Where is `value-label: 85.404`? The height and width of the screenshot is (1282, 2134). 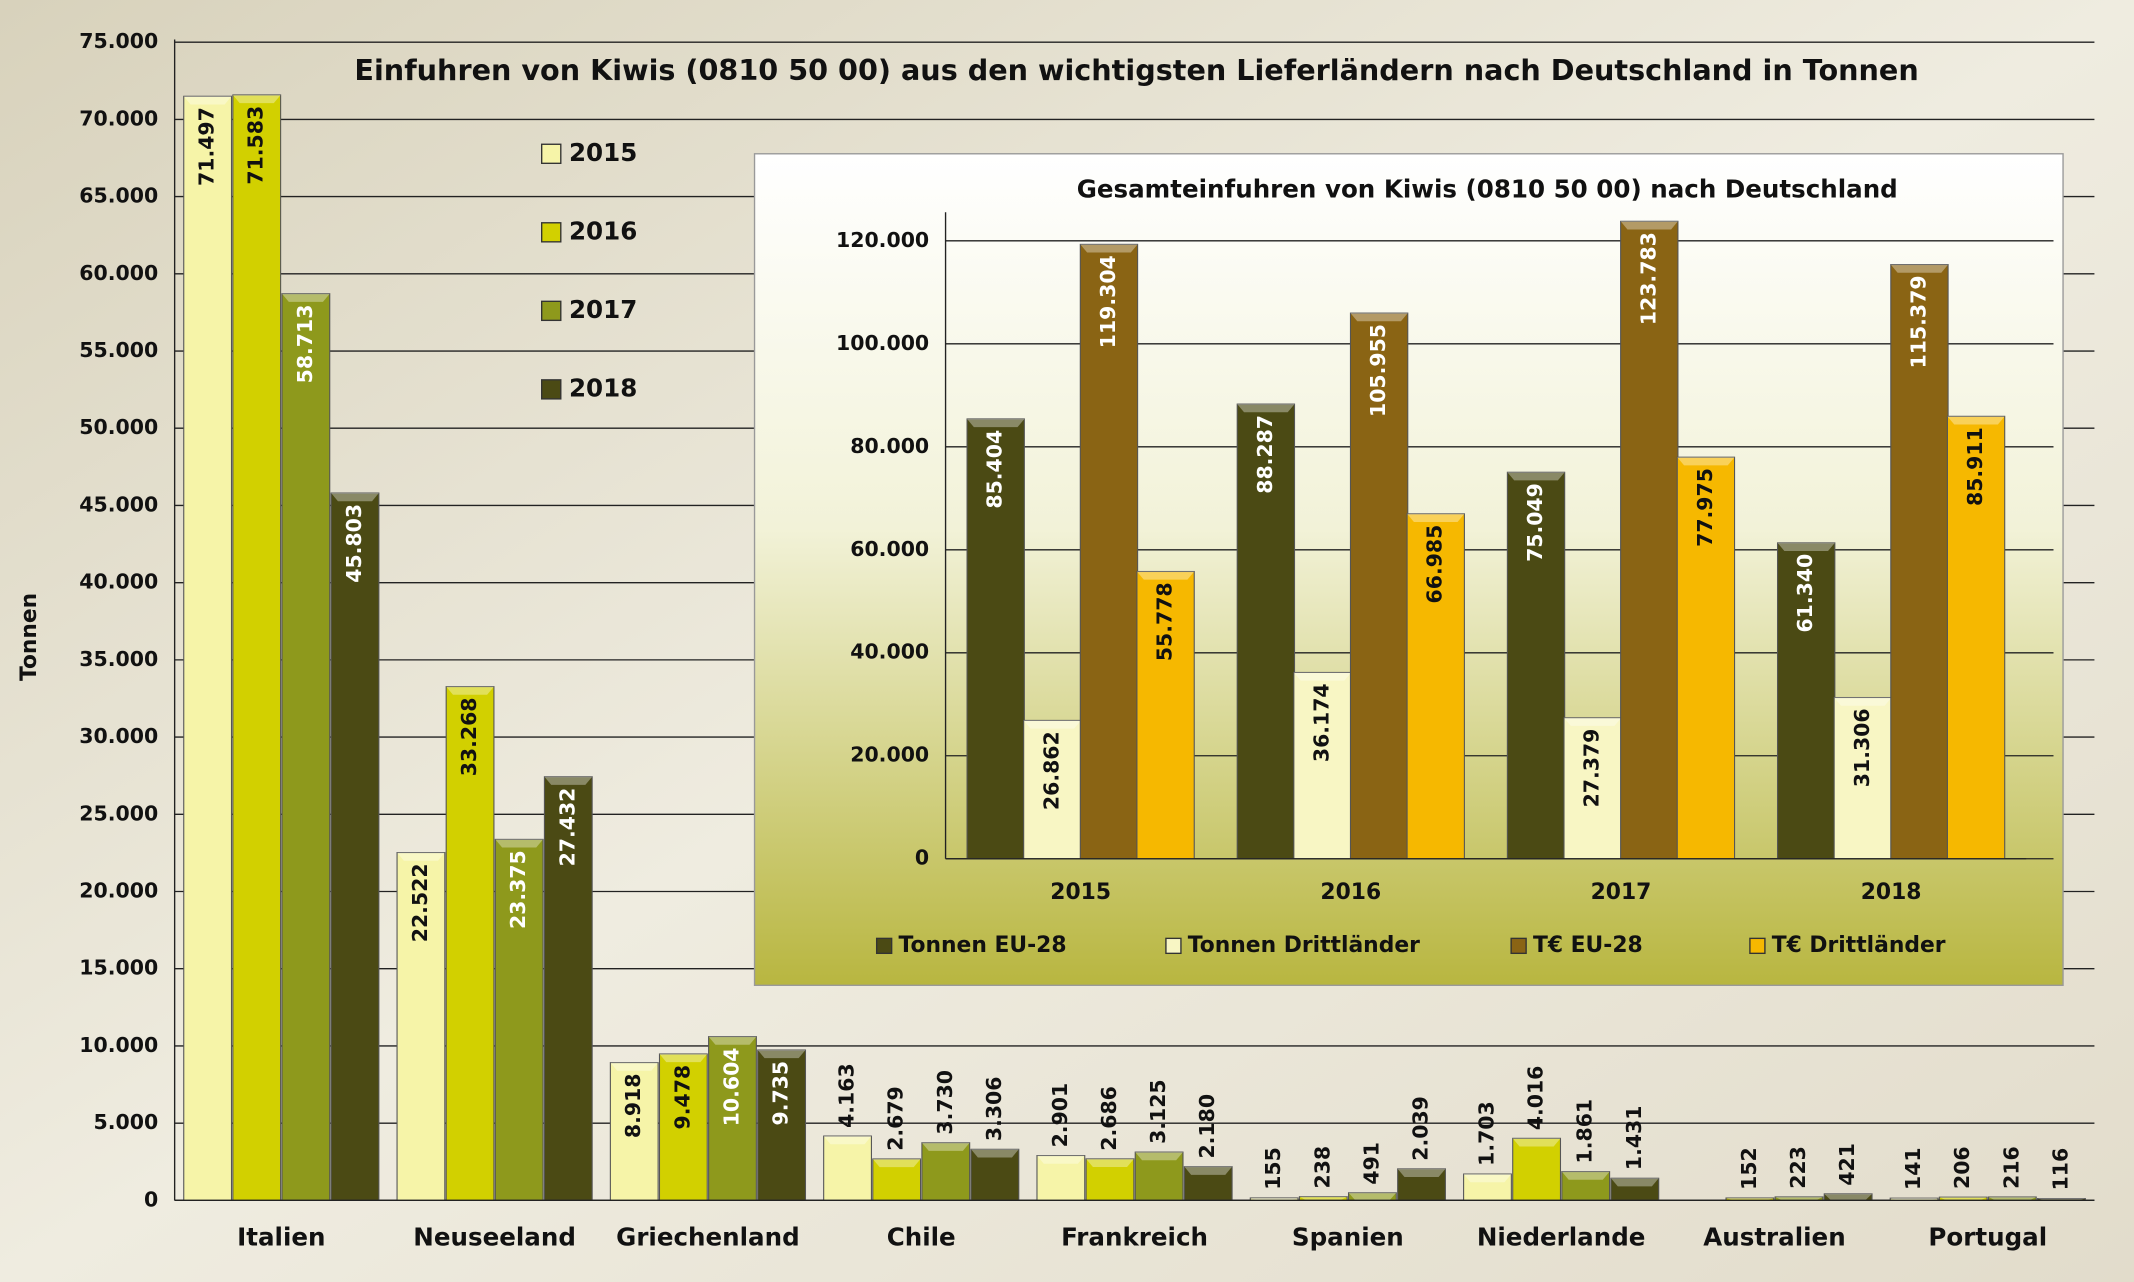 value-label: 85.404 is located at coordinates (995, 469).